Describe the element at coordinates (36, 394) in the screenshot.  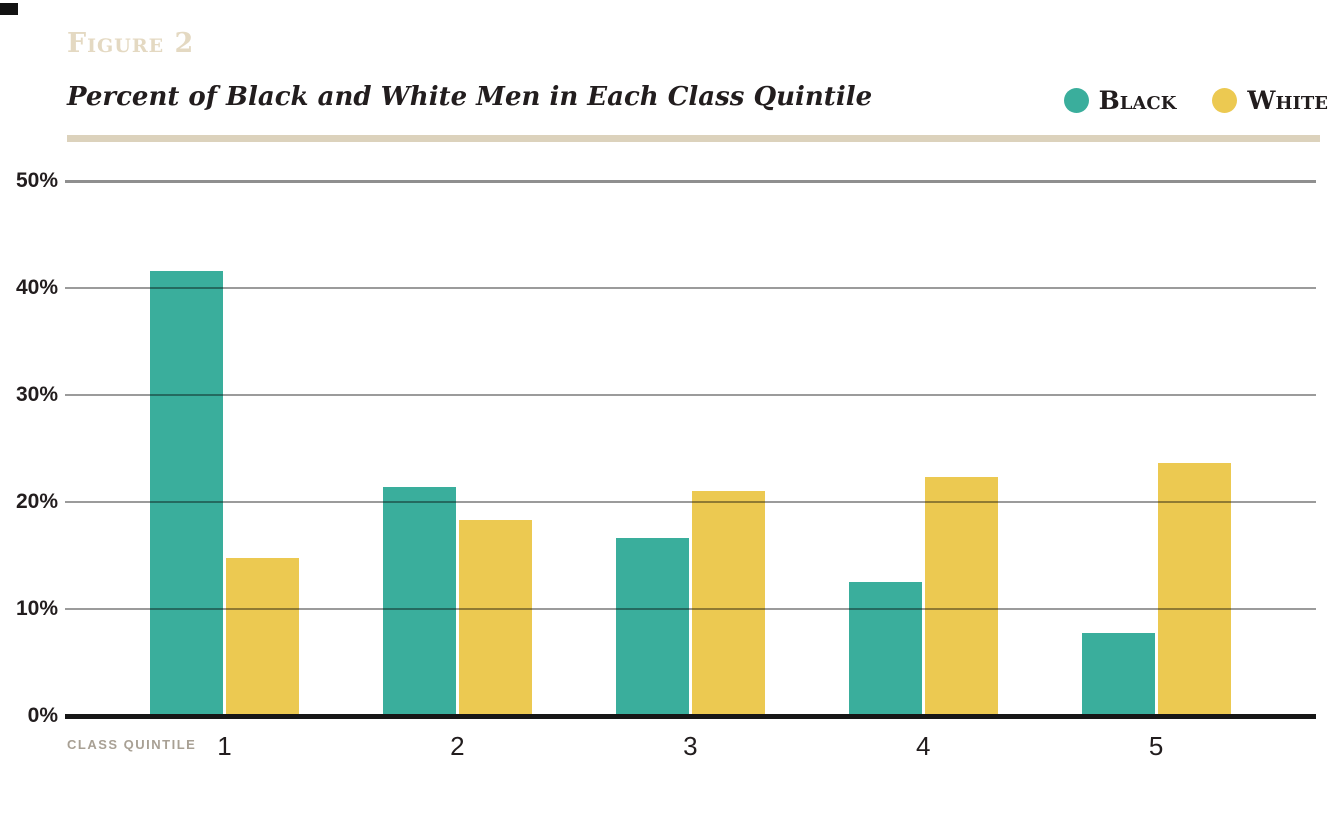
I see `y-tick-30%: 30%` at that location.